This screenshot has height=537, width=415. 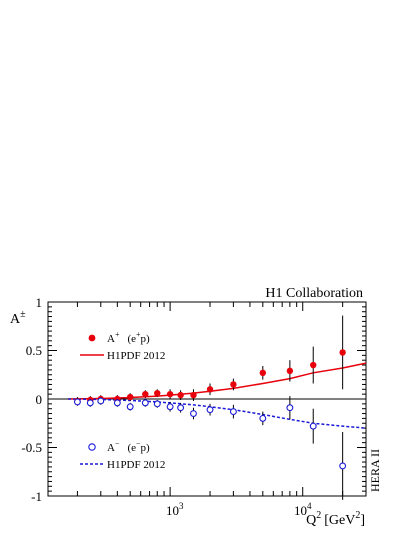 What do you see at coordinates (92, 447) in the screenshot?
I see `legend-minus-marker` at bounding box center [92, 447].